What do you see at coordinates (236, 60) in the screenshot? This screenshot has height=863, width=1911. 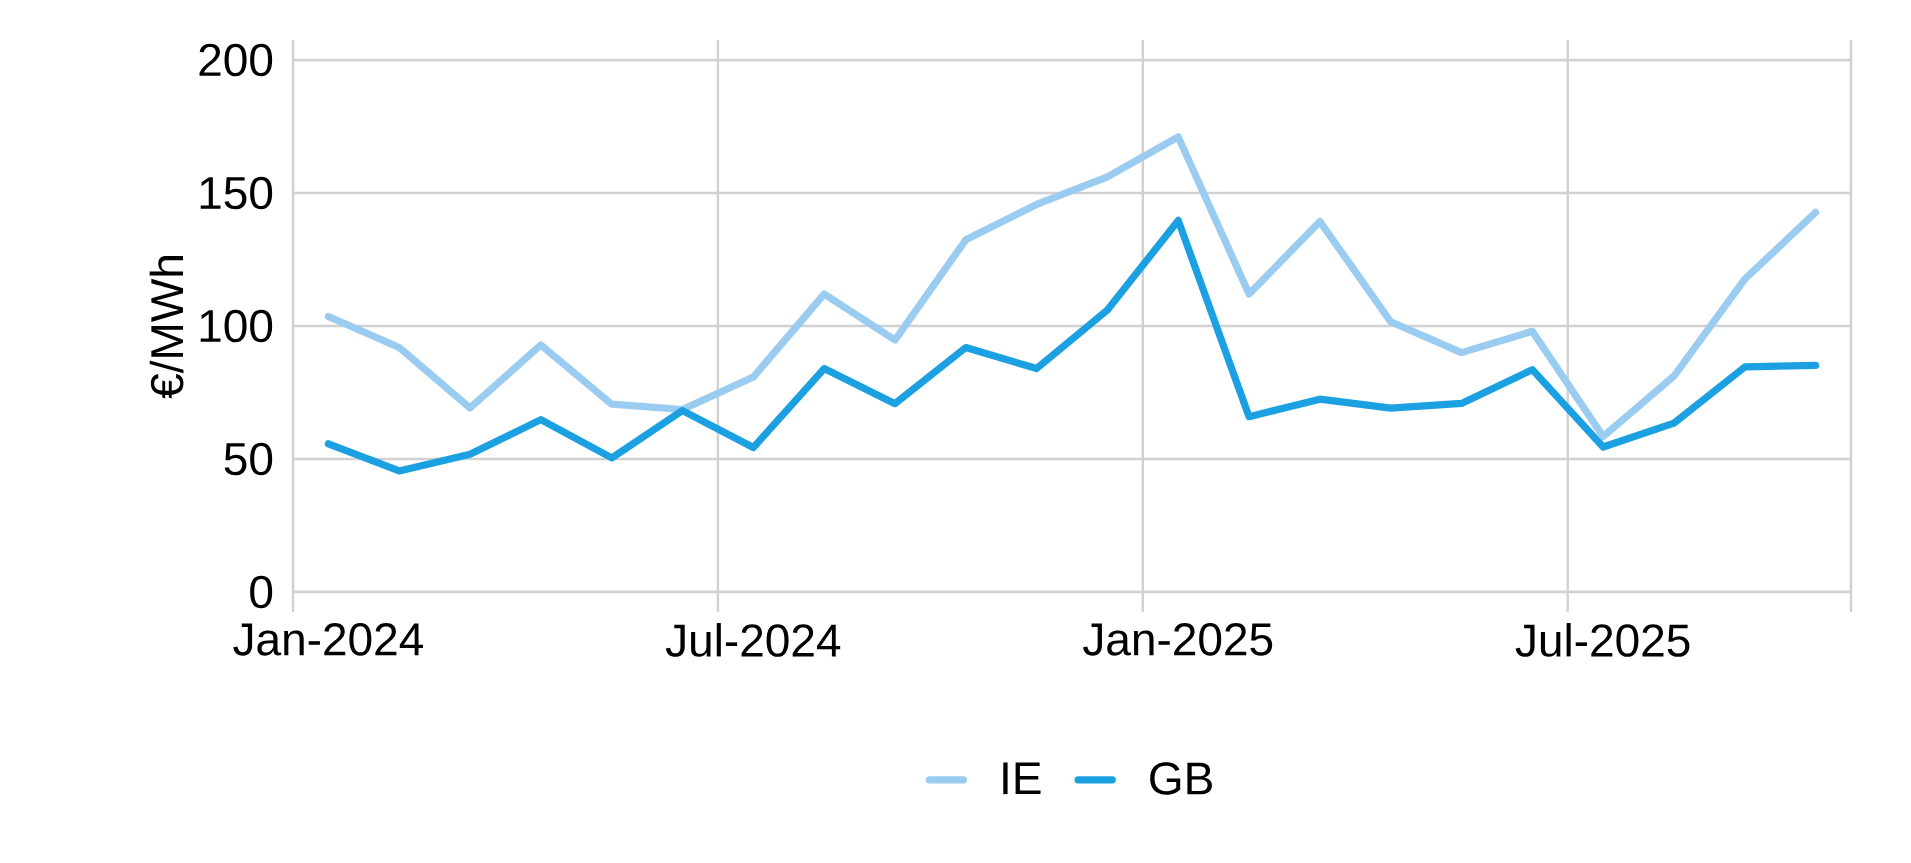 I see `y-tick-label: 200` at bounding box center [236, 60].